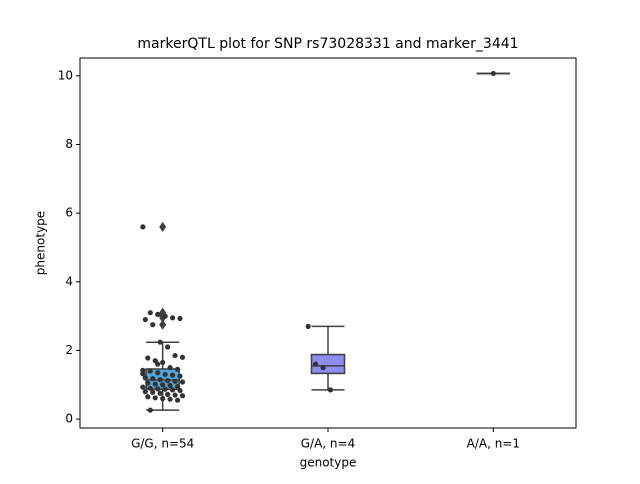 This screenshot has height=484, width=640. I want to click on y-tick-label: 0, so click(69, 419).